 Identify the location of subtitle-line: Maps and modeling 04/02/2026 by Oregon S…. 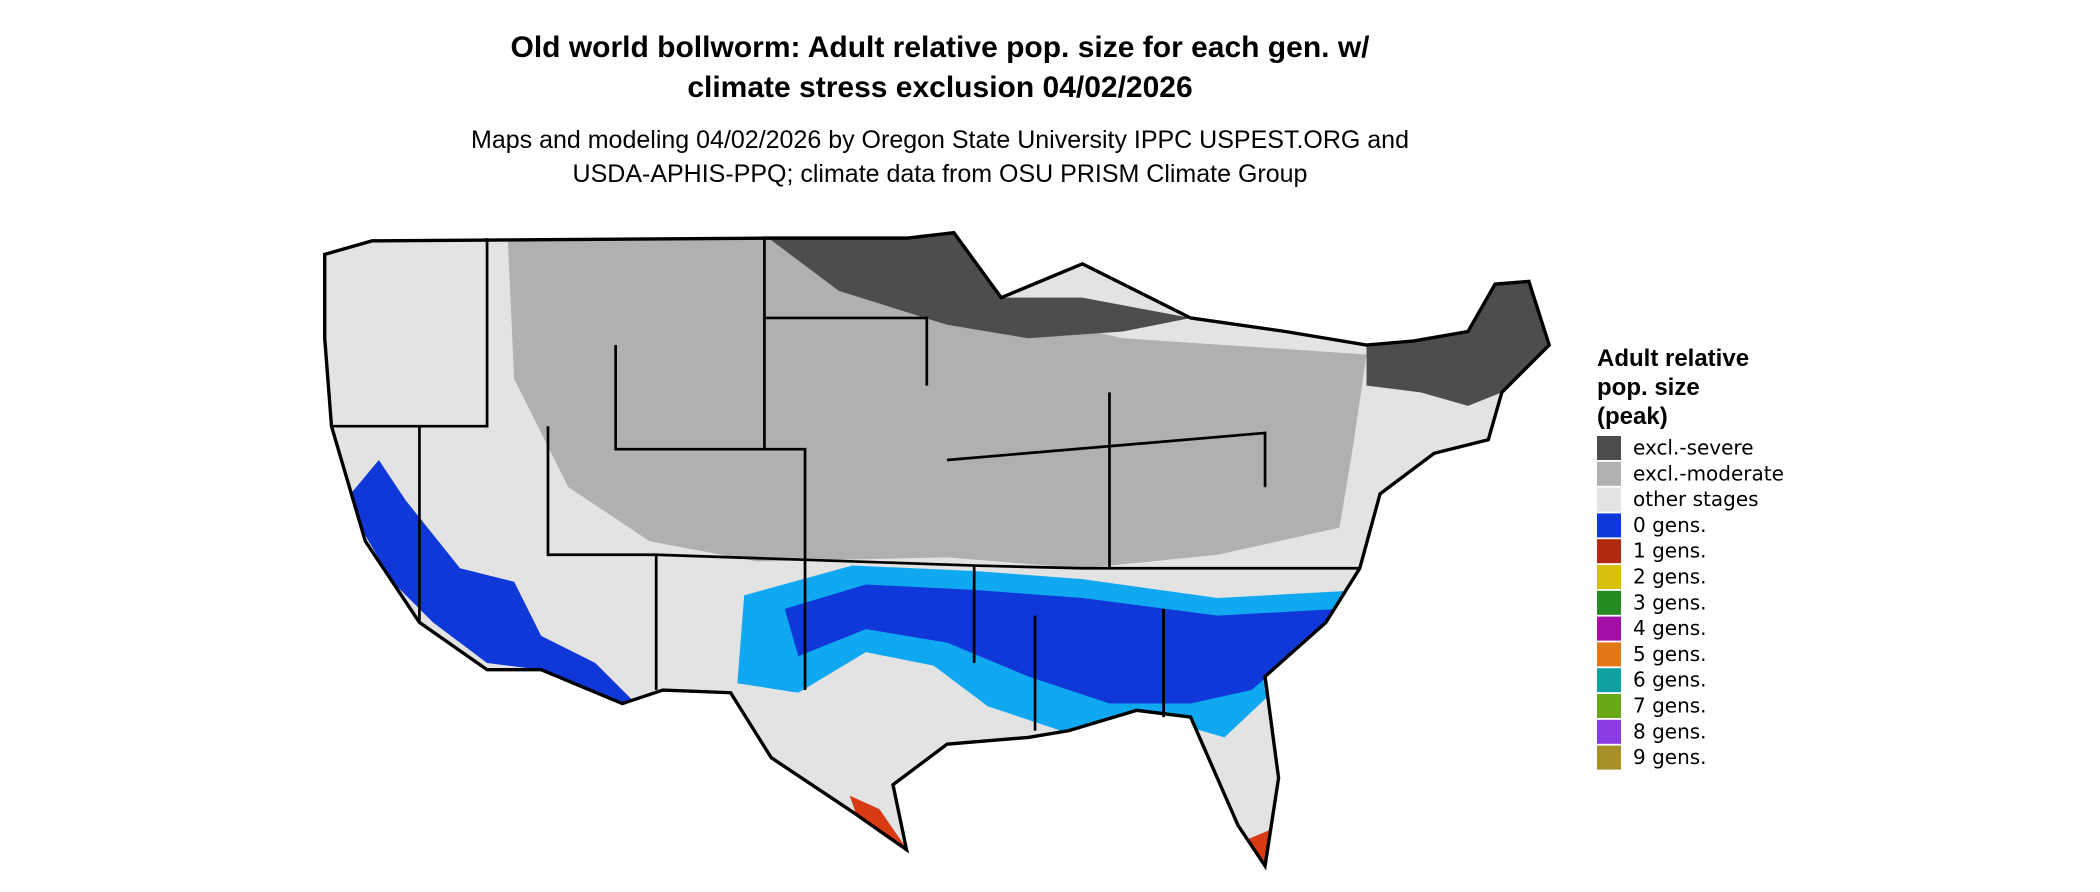
(940, 140).